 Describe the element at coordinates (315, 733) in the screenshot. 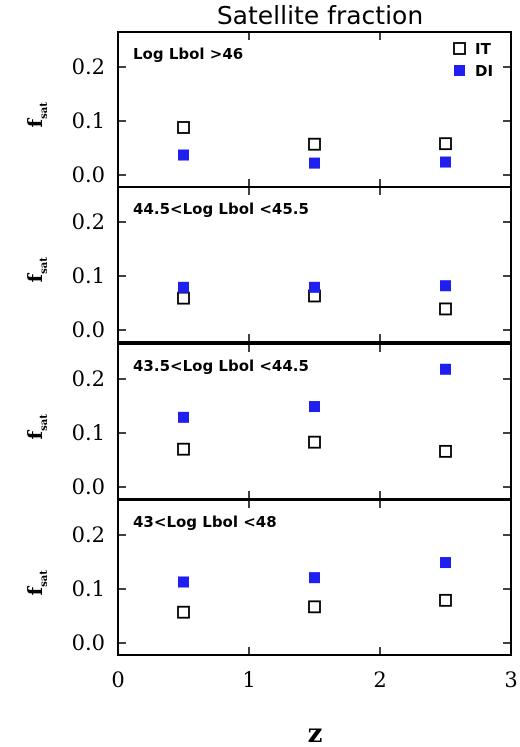

I see `x-axis-label: z` at that location.